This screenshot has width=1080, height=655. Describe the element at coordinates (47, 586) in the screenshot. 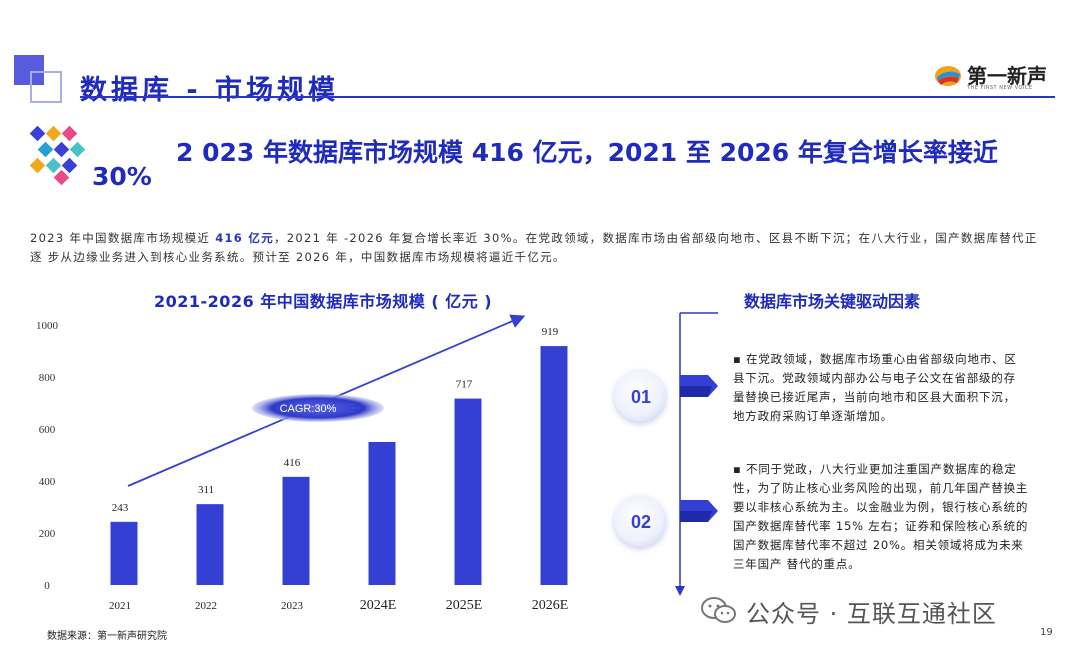

I see `y-tick-label: 0` at that location.